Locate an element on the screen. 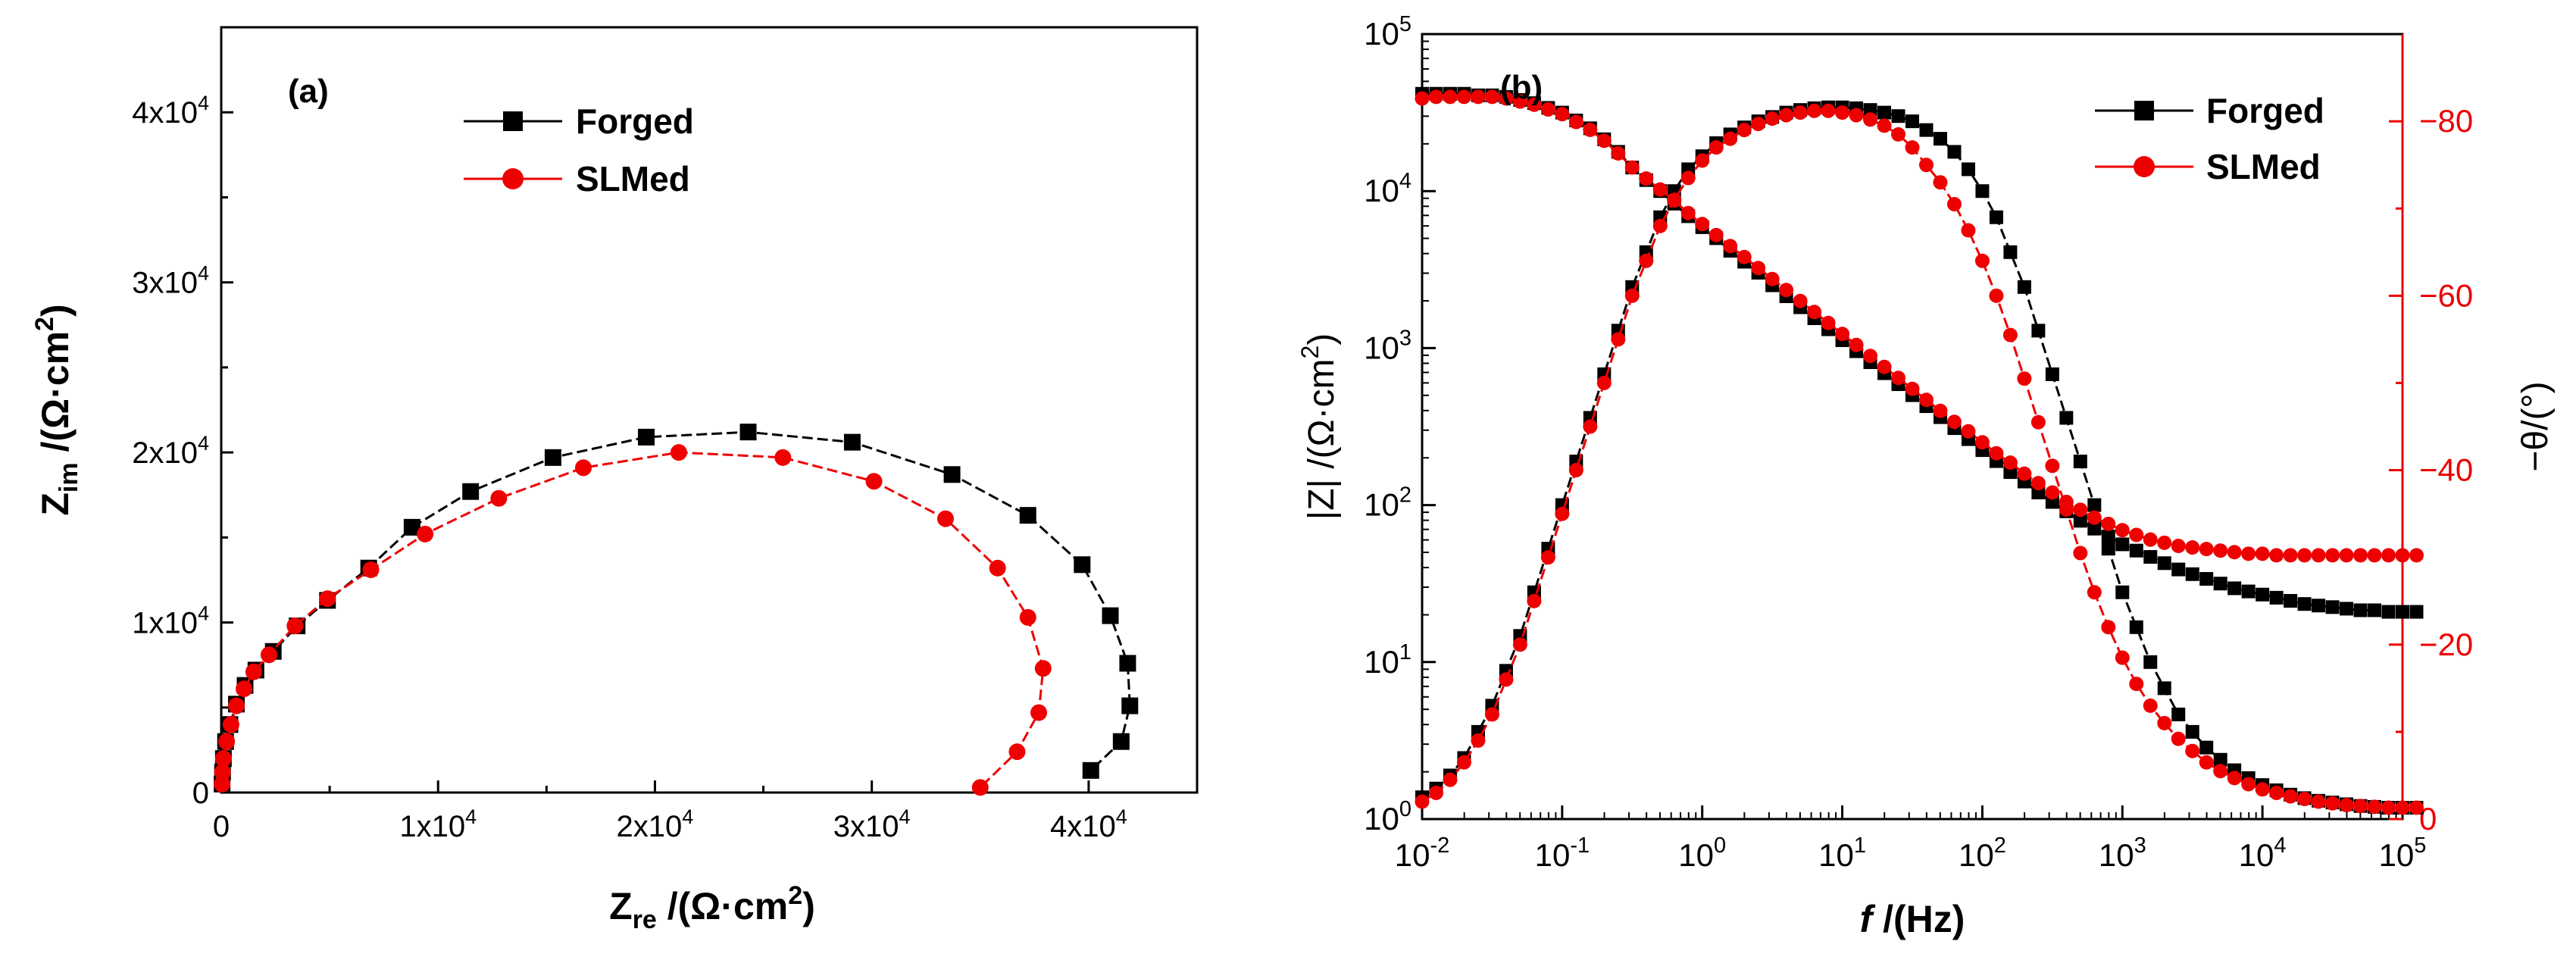  x-tick-label-b-6: 10⁴ is located at coordinates (2263, 853).